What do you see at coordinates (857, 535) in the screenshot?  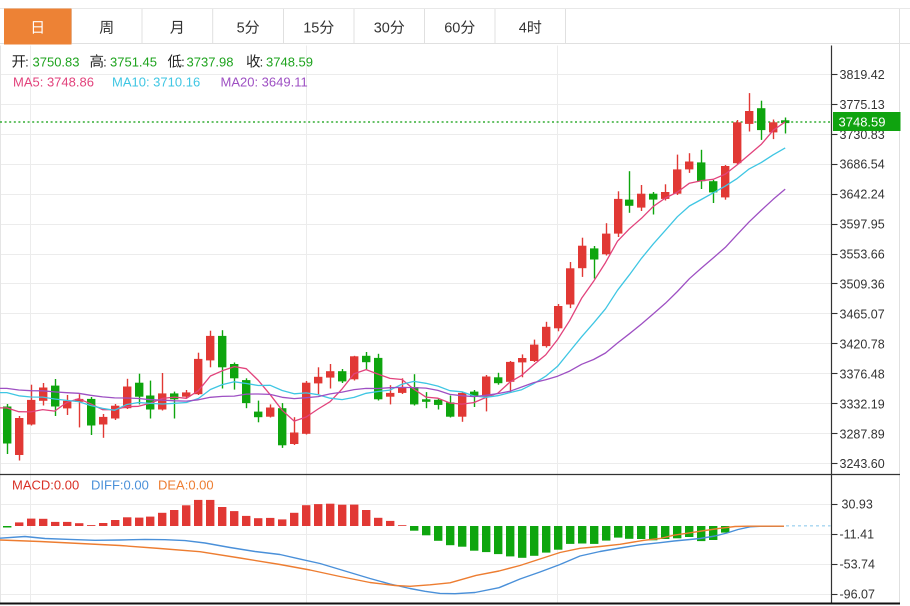 I see `svg-text: -11.41` at bounding box center [857, 535].